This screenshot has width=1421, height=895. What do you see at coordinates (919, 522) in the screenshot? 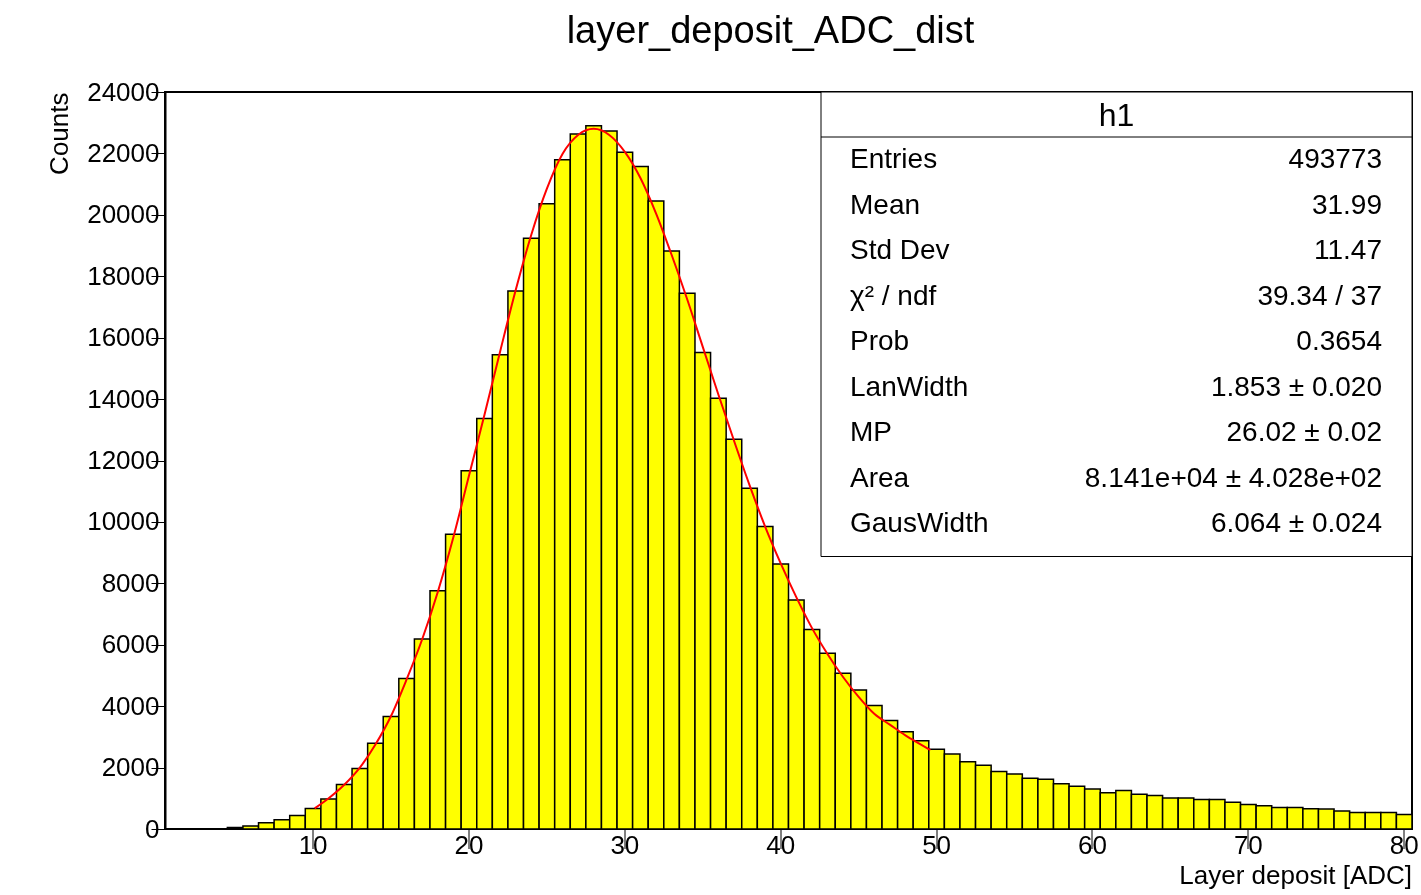
I see `annotation: GausWidth` at bounding box center [919, 522].